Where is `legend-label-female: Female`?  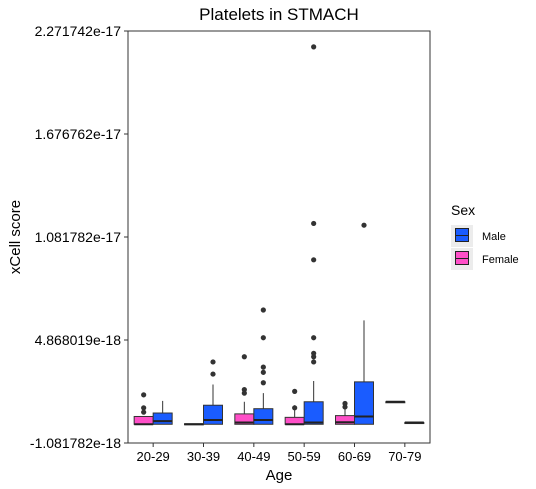 legend-label-female: Female is located at coordinates (500, 260).